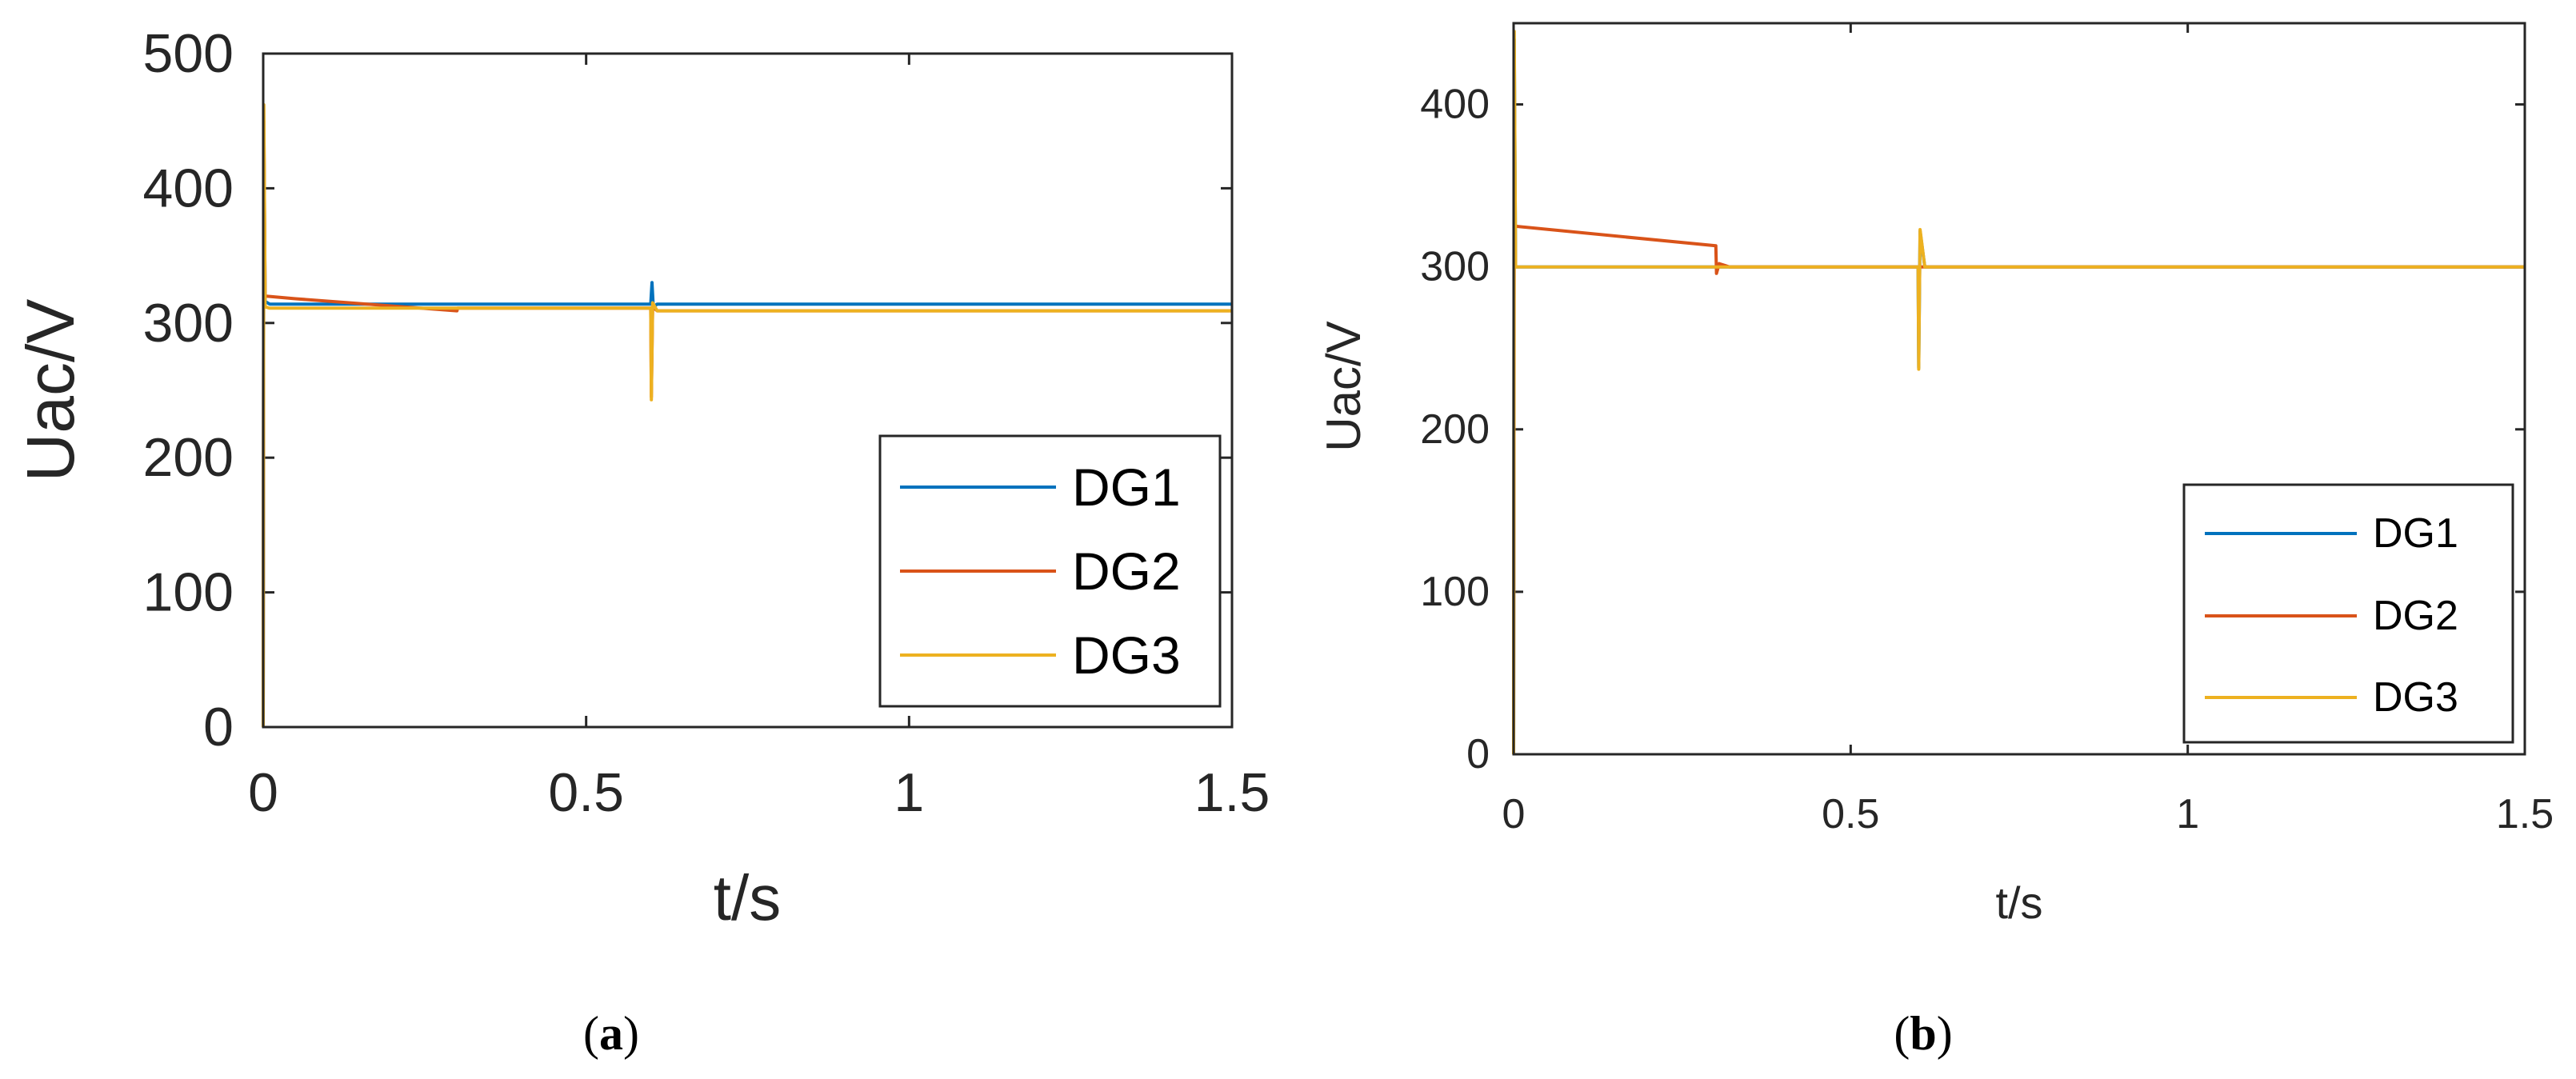 Image resolution: width=2576 pixels, height=1079 pixels. I want to click on x-tick-label-b-0: 0, so click(1514, 814).